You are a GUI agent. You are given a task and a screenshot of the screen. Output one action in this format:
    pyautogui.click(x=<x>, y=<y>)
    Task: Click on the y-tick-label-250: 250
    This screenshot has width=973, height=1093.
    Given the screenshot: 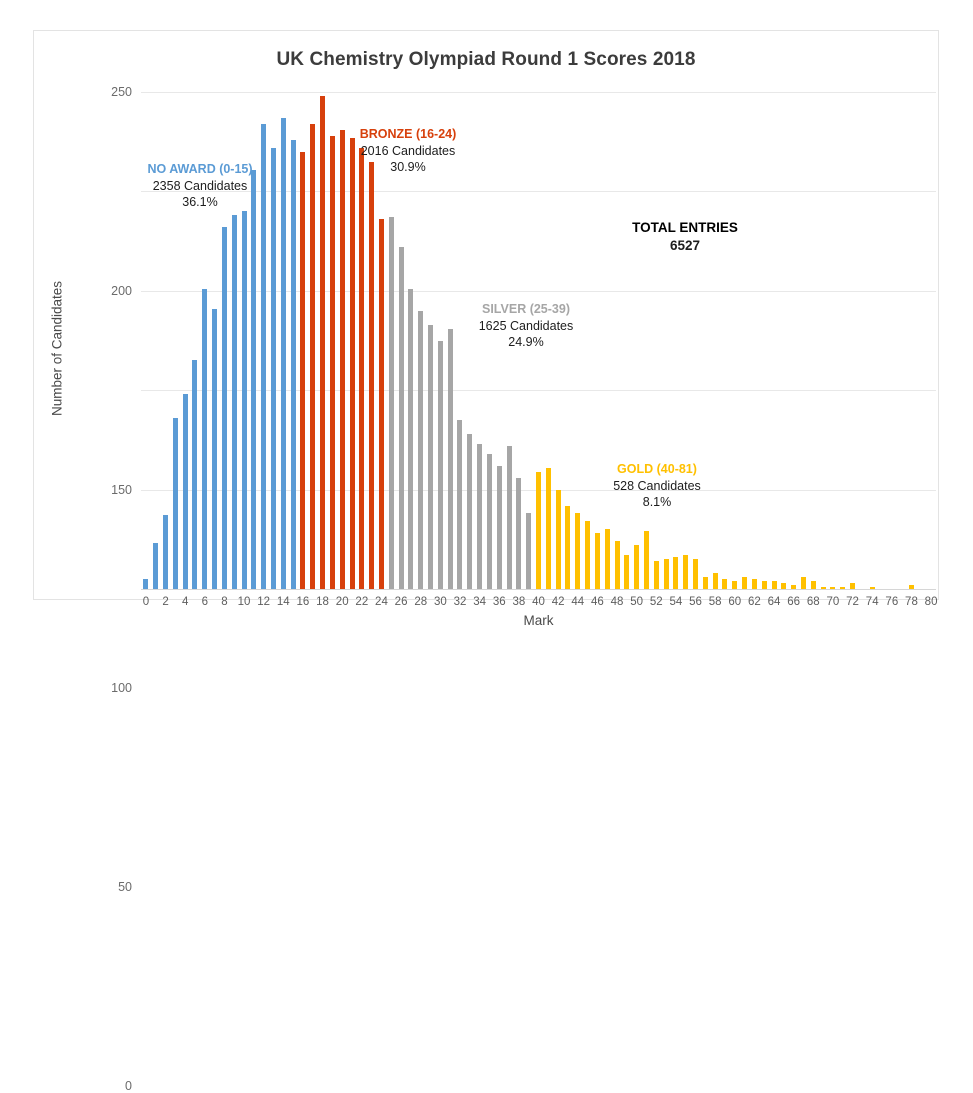 What is the action you would take?
    pyautogui.click(x=121, y=92)
    